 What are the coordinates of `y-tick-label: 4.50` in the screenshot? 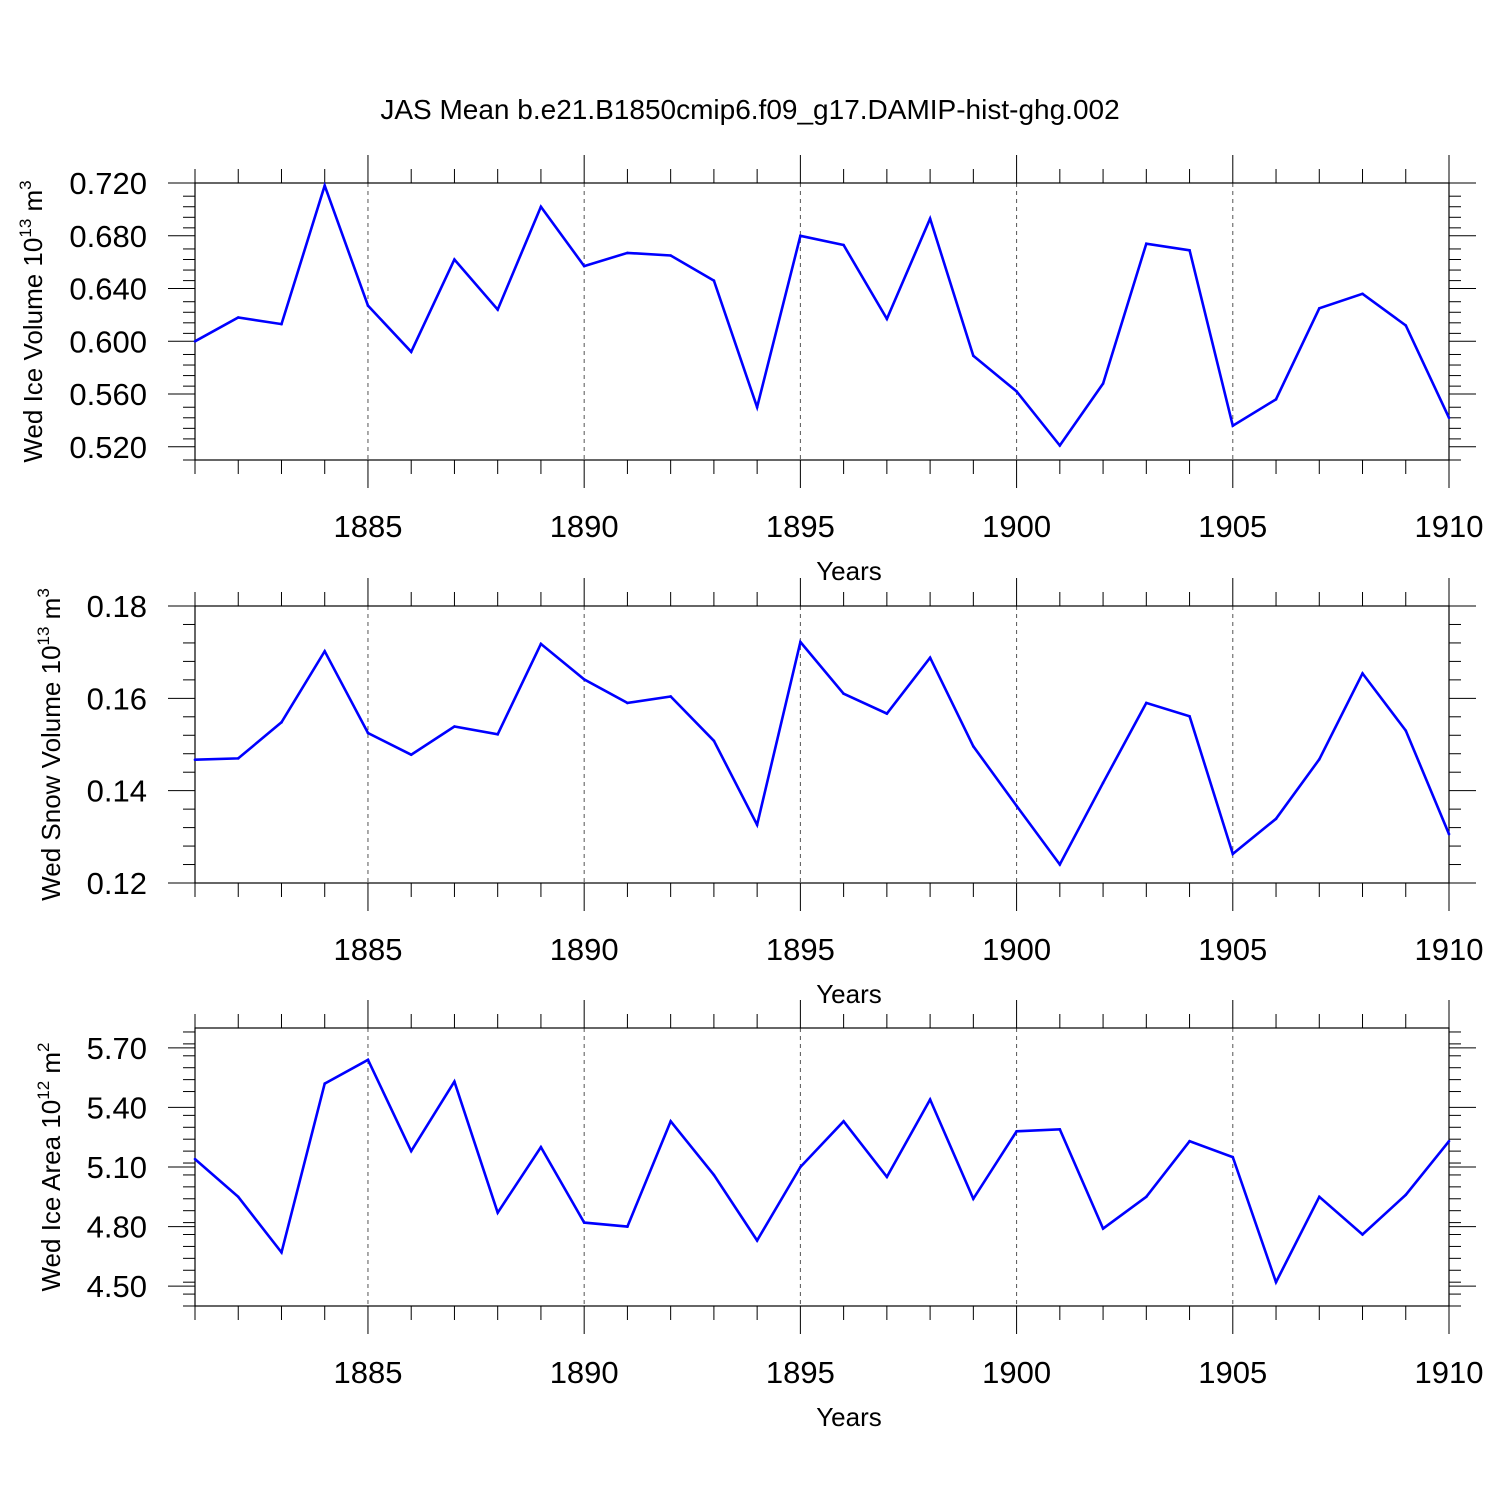 It's located at (117, 1286).